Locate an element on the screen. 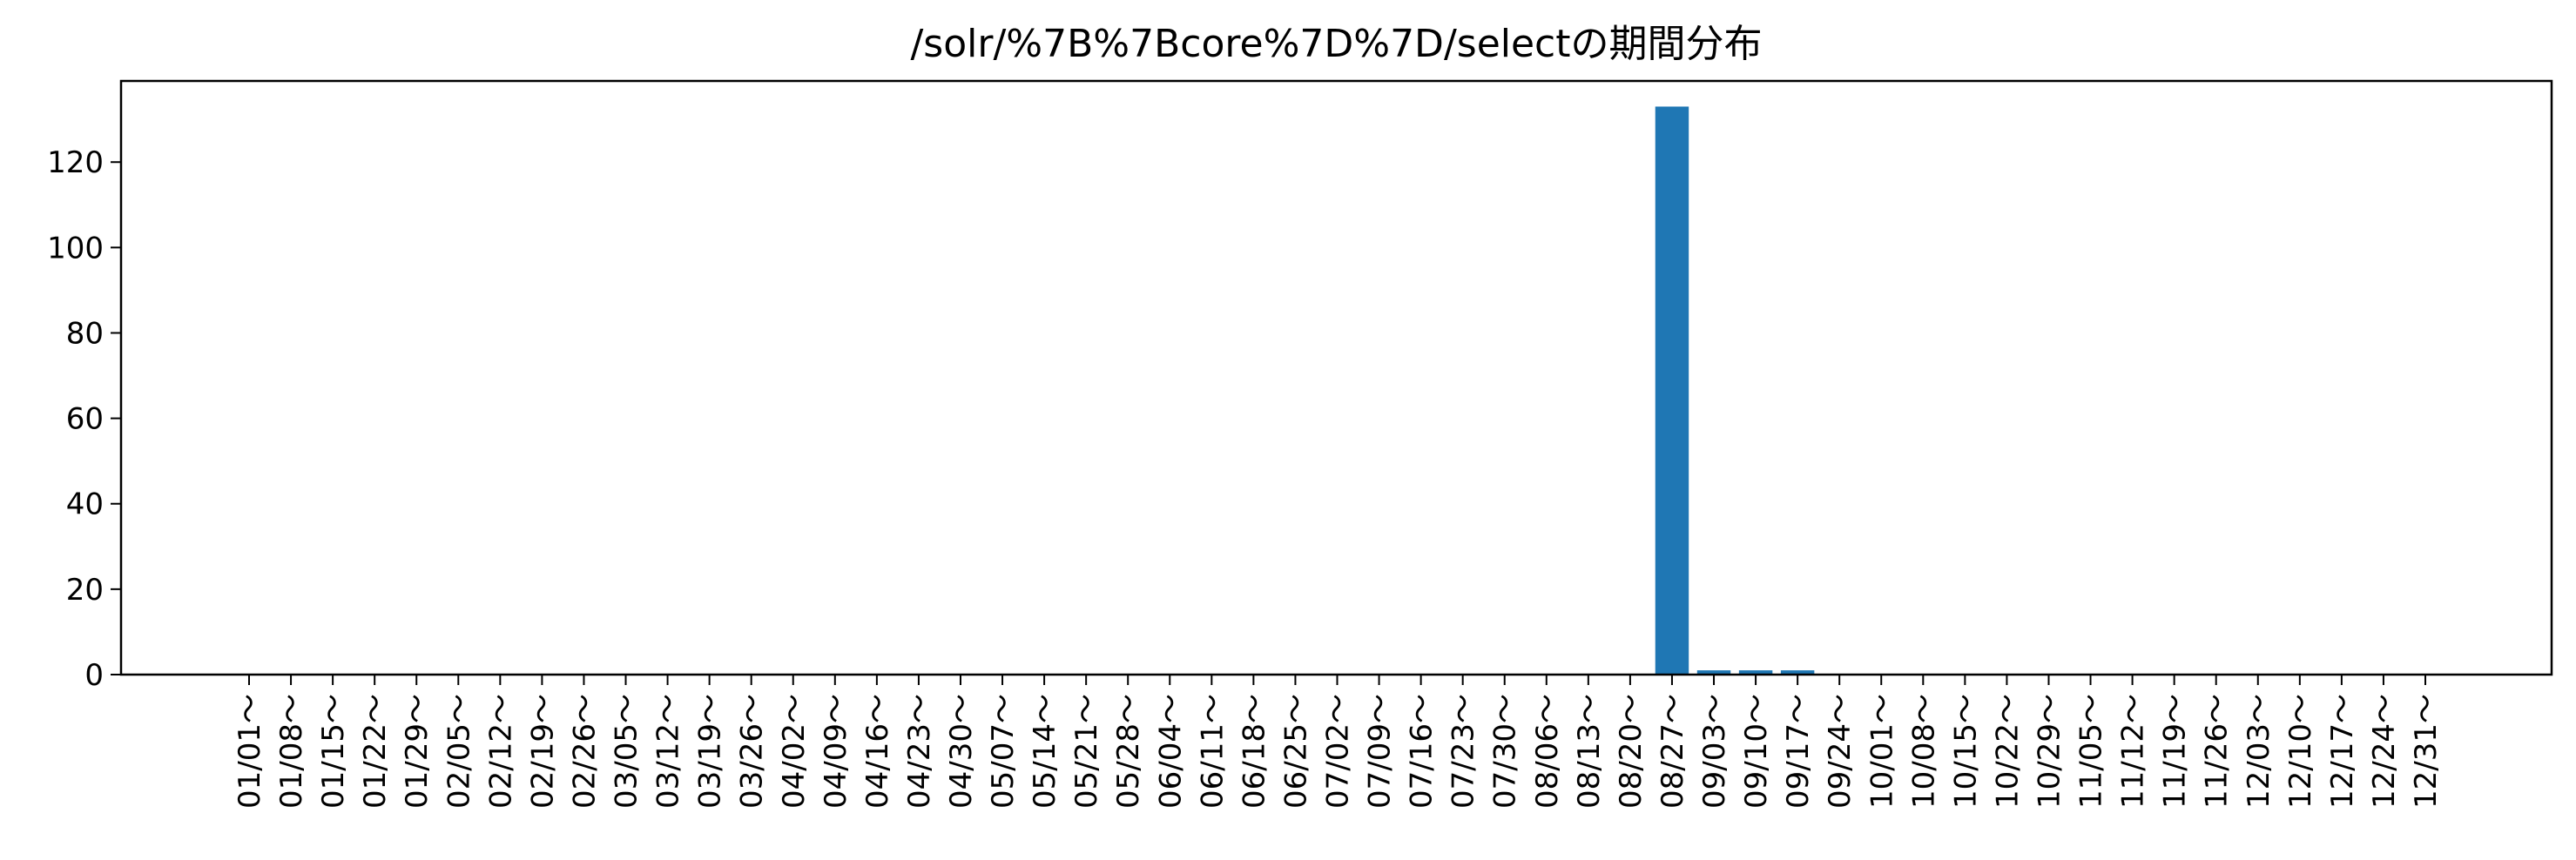  x-tick-label: 07/30～ is located at coordinates (1505, 751).